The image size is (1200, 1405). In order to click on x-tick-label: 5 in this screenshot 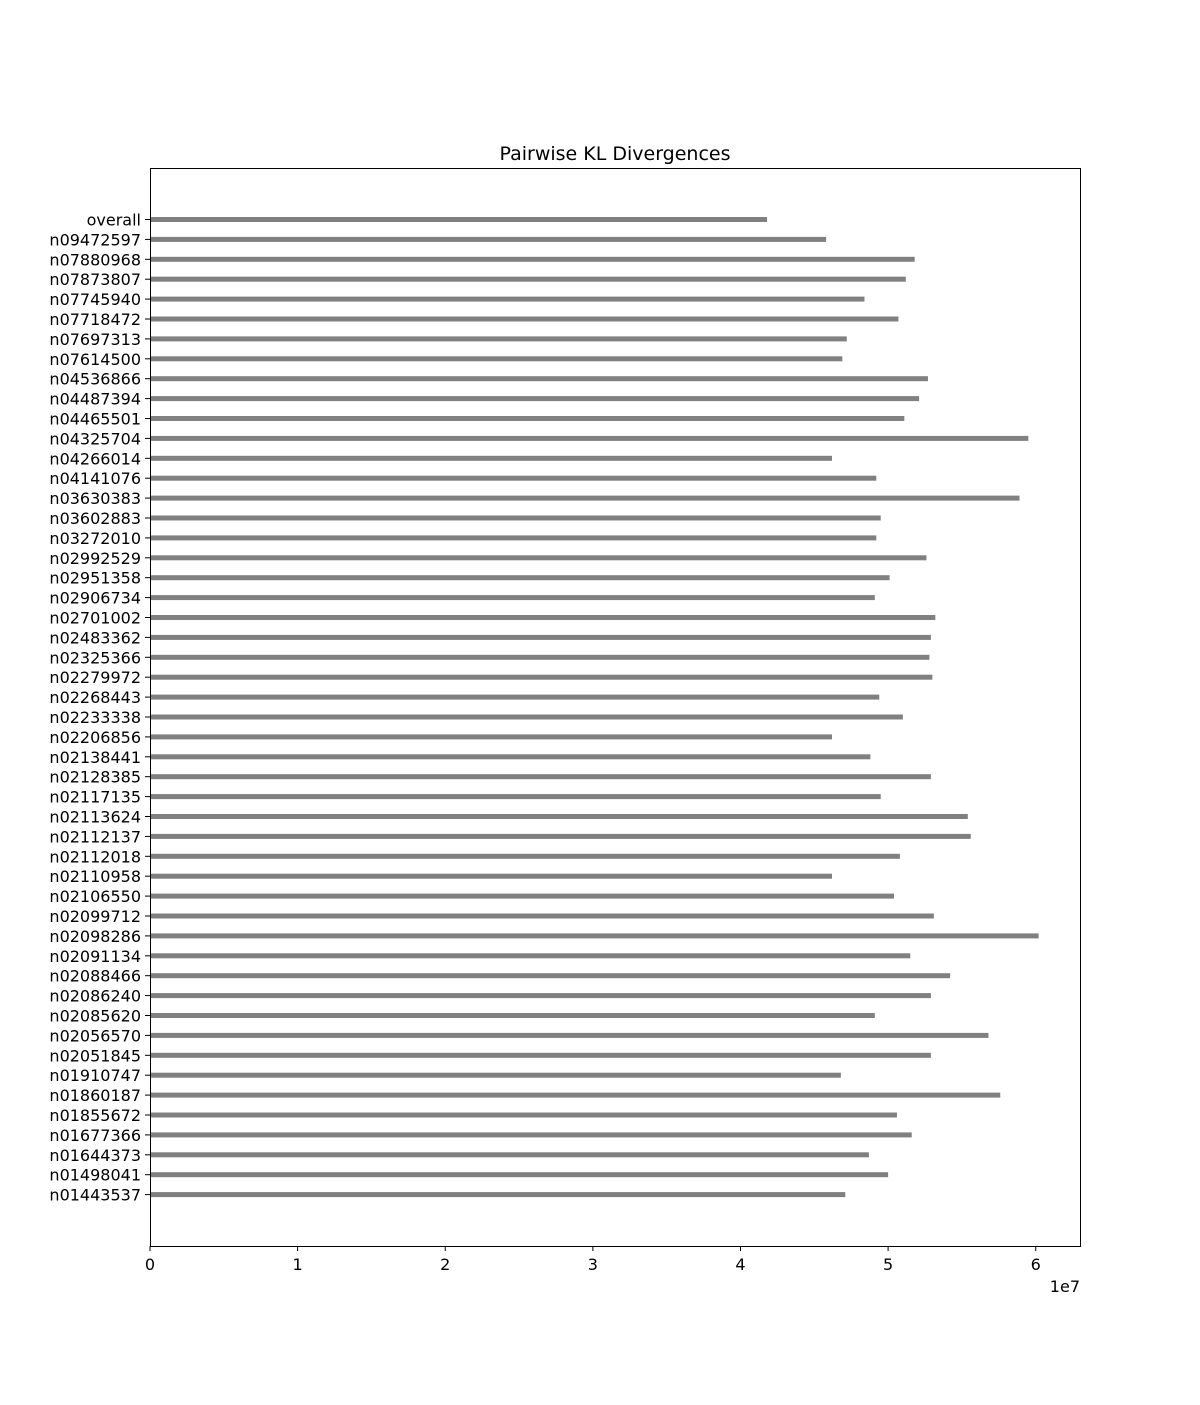, I will do `click(888, 1264)`.